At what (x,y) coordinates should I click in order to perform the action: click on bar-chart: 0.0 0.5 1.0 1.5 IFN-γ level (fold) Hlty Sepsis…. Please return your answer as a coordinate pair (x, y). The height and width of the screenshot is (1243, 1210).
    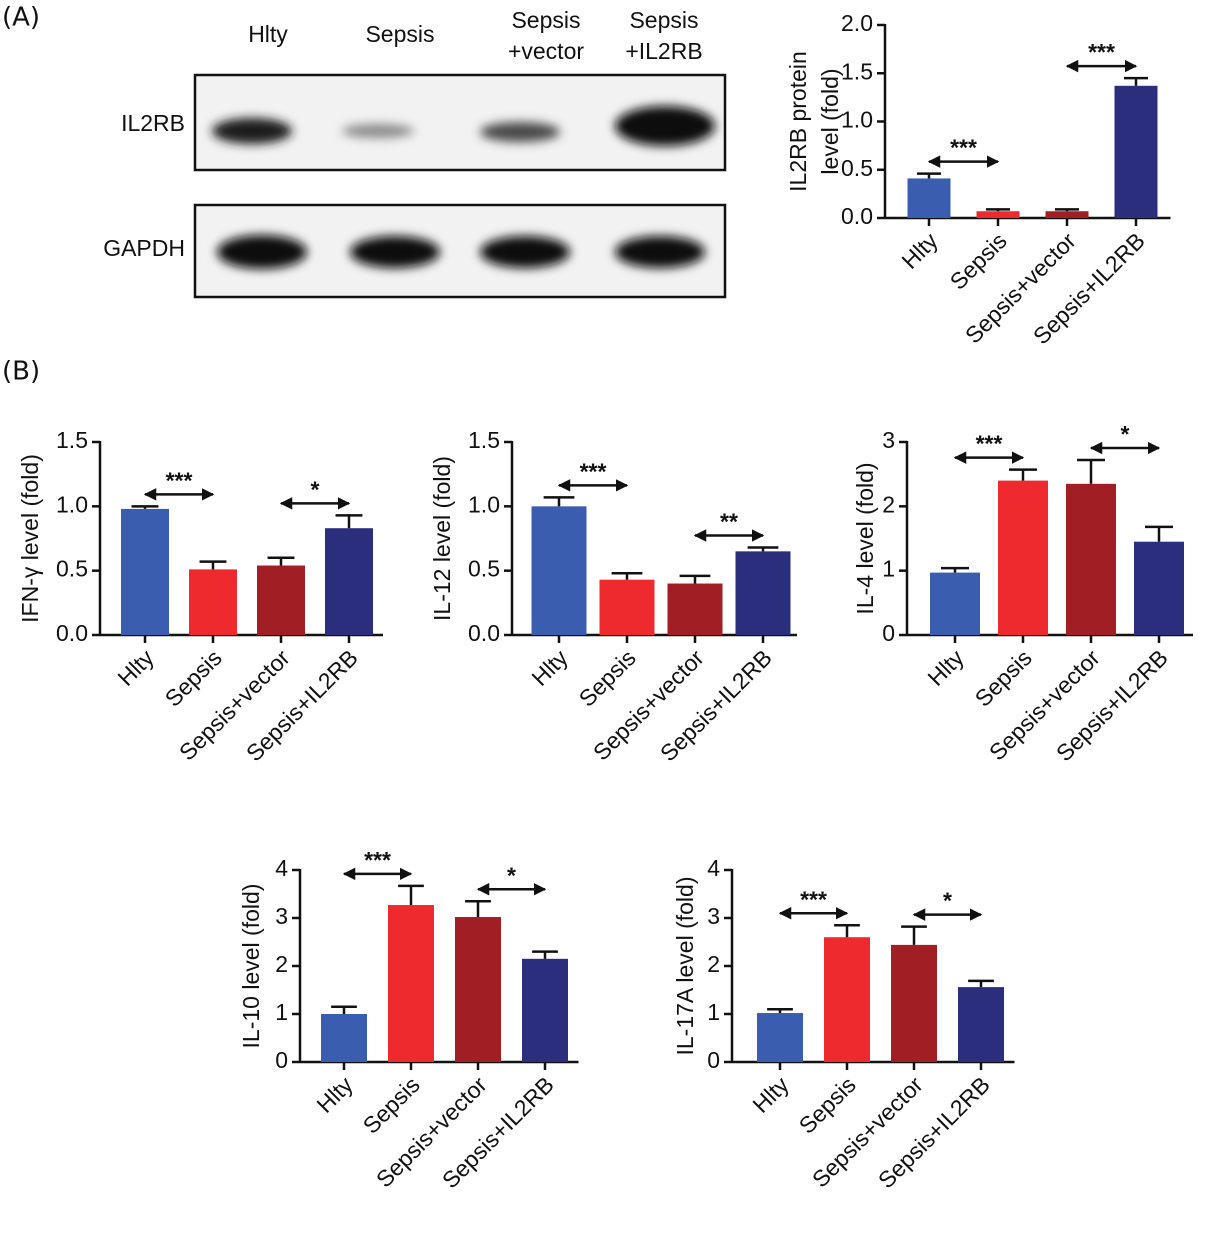
    Looking at the image, I should click on (200, 596).